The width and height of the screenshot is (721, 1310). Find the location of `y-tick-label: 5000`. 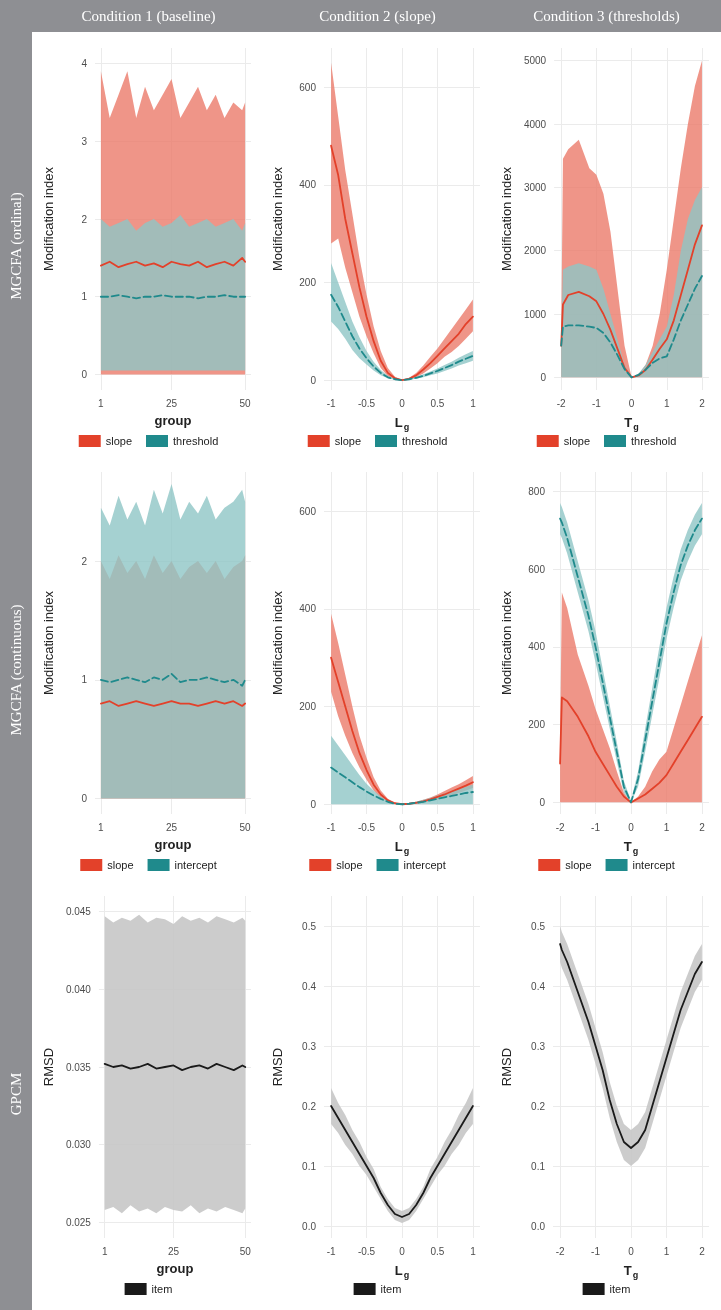

y-tick-label: 5000 is located at coordinates (535, 61).